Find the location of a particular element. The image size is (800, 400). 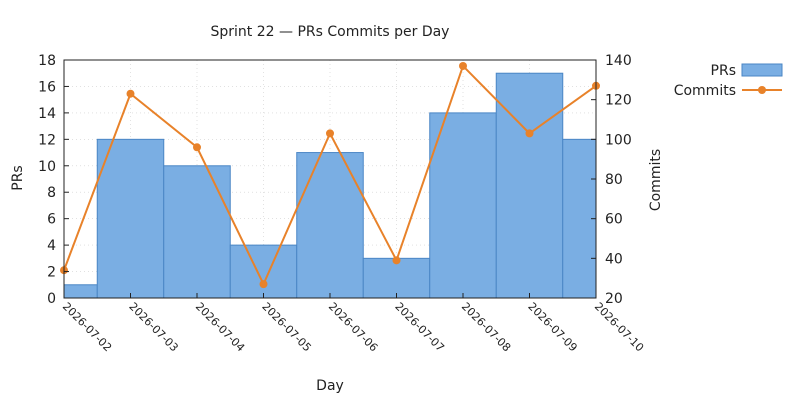

legend-label-commits: Commits is located at coordinates (705, 91).